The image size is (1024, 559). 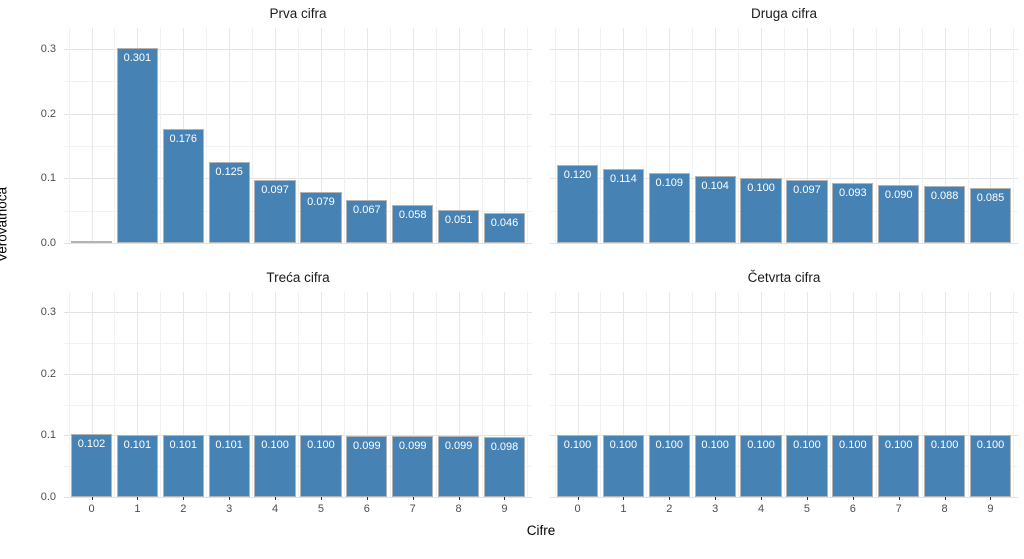 I want to click on bar-value-label: 0.301, so click(x=137, y=58).